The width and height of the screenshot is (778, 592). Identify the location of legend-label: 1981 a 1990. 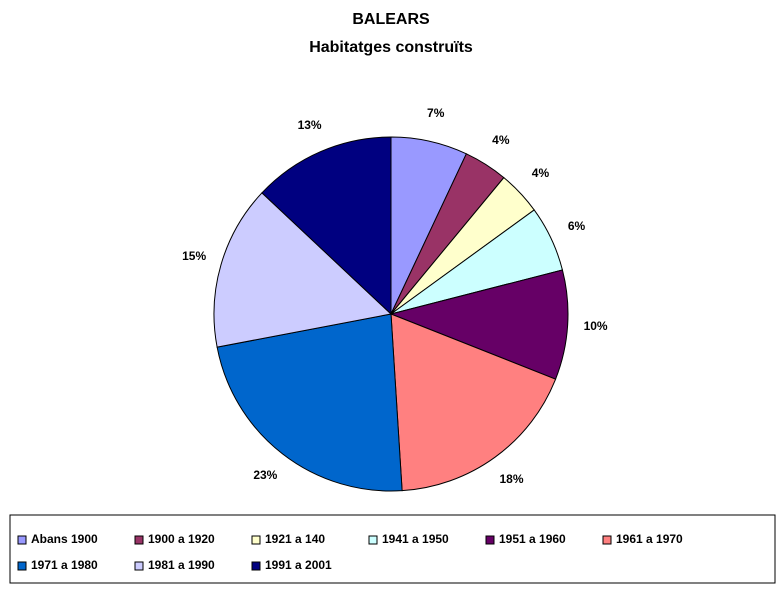
(181, 565).